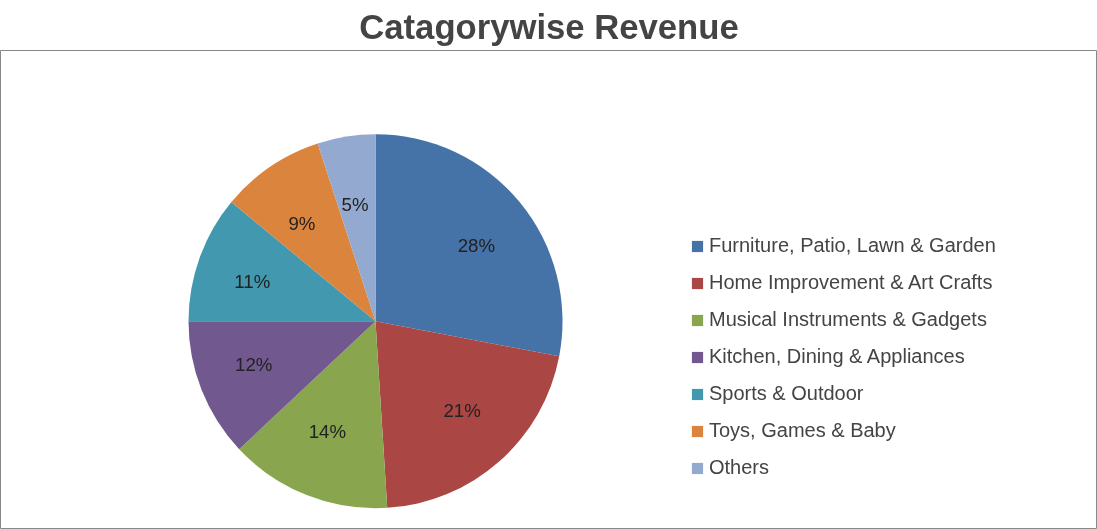  I want to click on legend-label: Kitchen, Dining & Appliances, so click(837, 356).